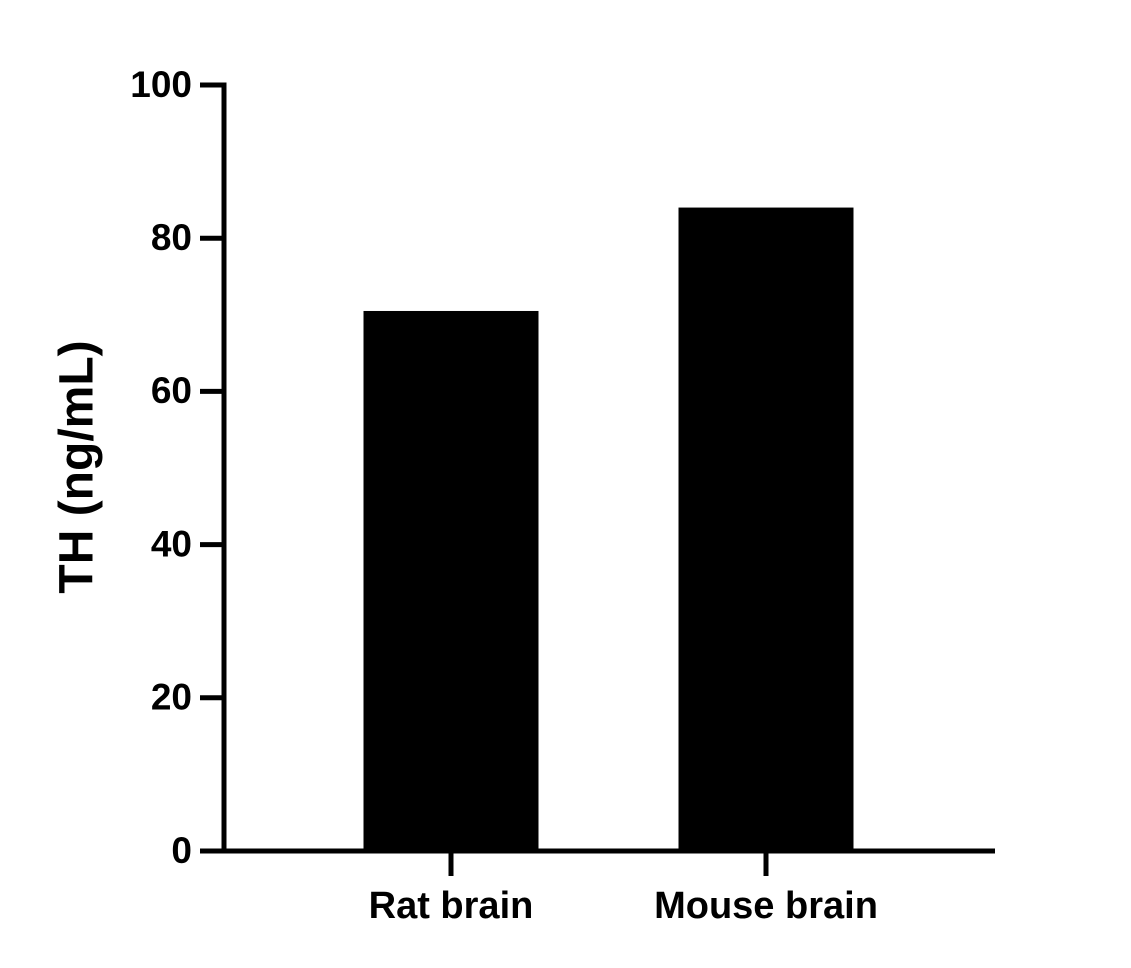  Describe the element at coordinates (161, 84) in the screenshot. I see `y-tick-label: 100` at that location.